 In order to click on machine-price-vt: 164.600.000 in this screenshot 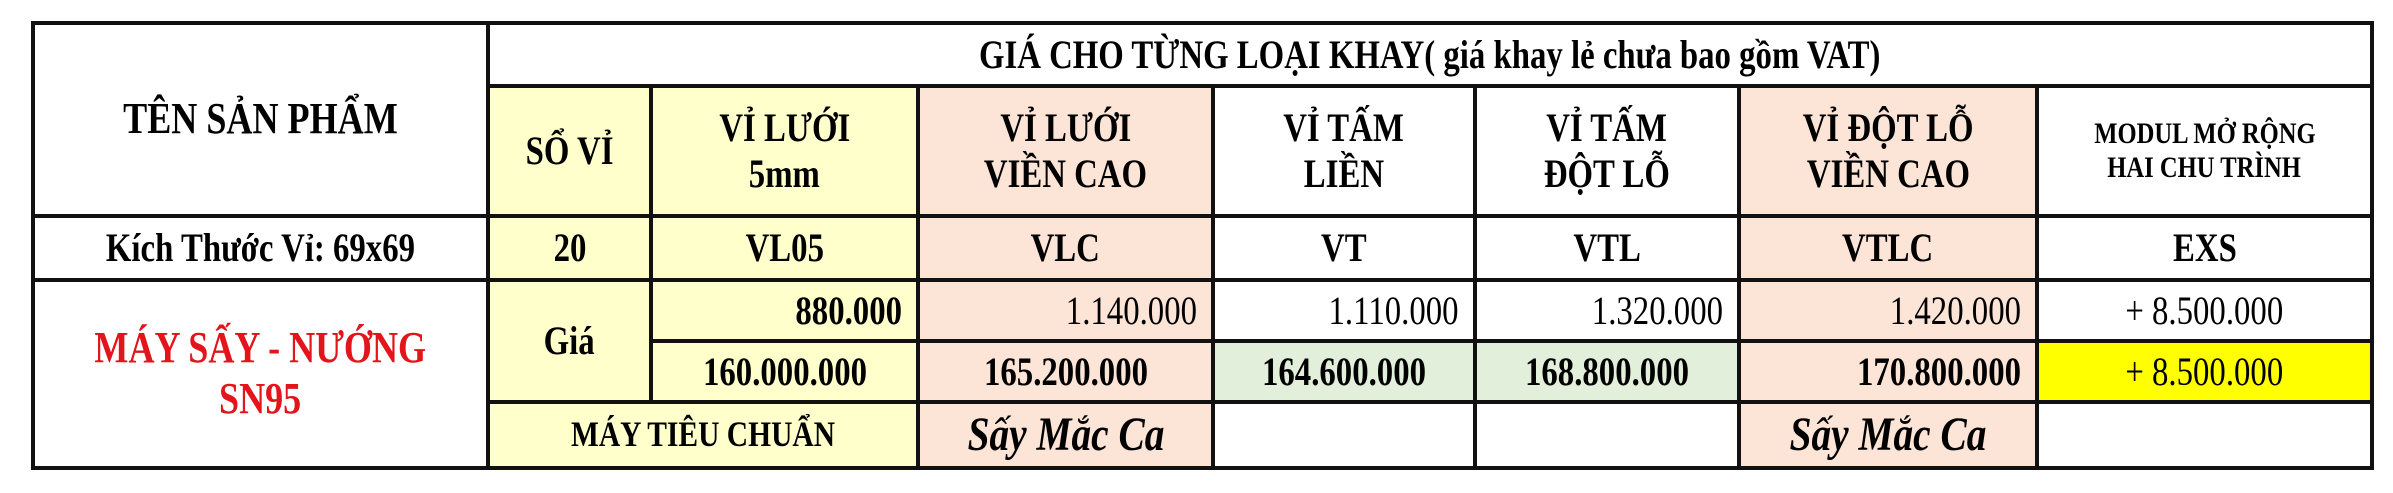, I will do `click(1344, 371)`.